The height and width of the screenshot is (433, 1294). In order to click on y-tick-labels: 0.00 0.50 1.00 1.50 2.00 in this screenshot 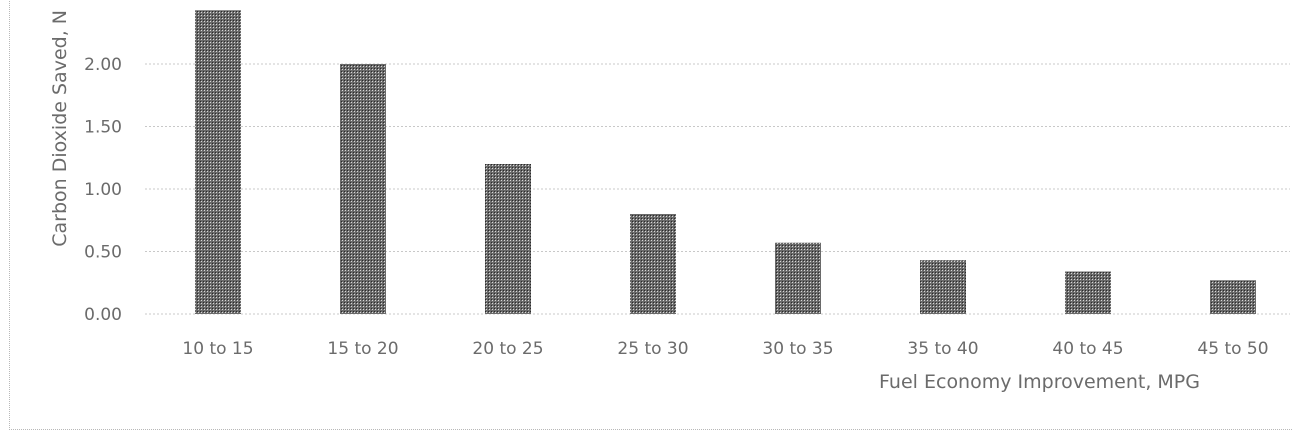, I will do `click(103, 190)`.